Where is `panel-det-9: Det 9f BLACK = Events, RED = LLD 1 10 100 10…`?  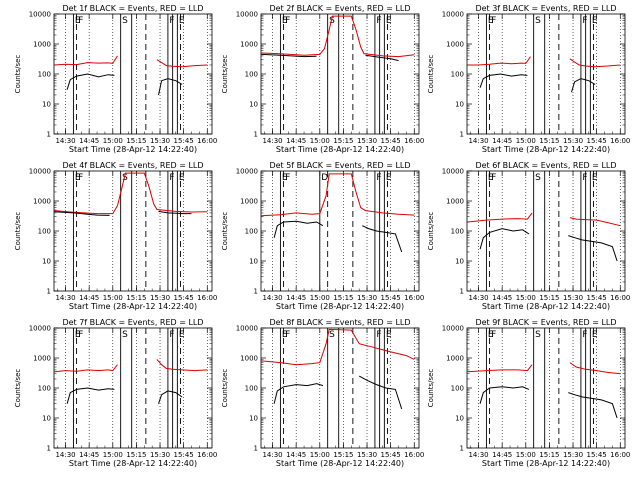 panel-det-9: Det 9f BLACK = Events, RED = LLD 1 10 100 10… is located at coordinates (528, 393).